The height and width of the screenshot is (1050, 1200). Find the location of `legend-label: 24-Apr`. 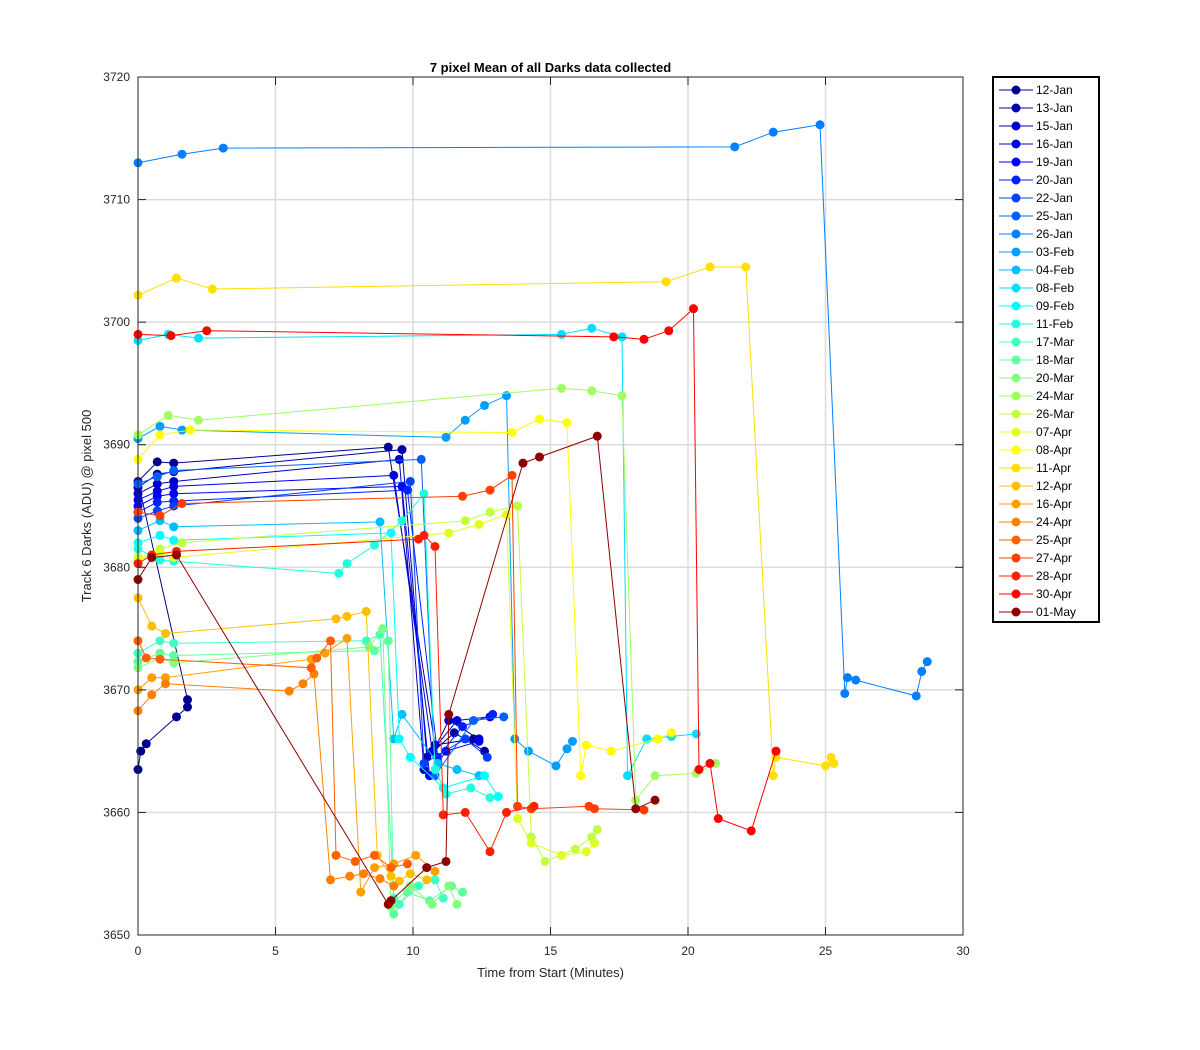

legend-label: 24-Apr is located at coordinates (1054, 522).